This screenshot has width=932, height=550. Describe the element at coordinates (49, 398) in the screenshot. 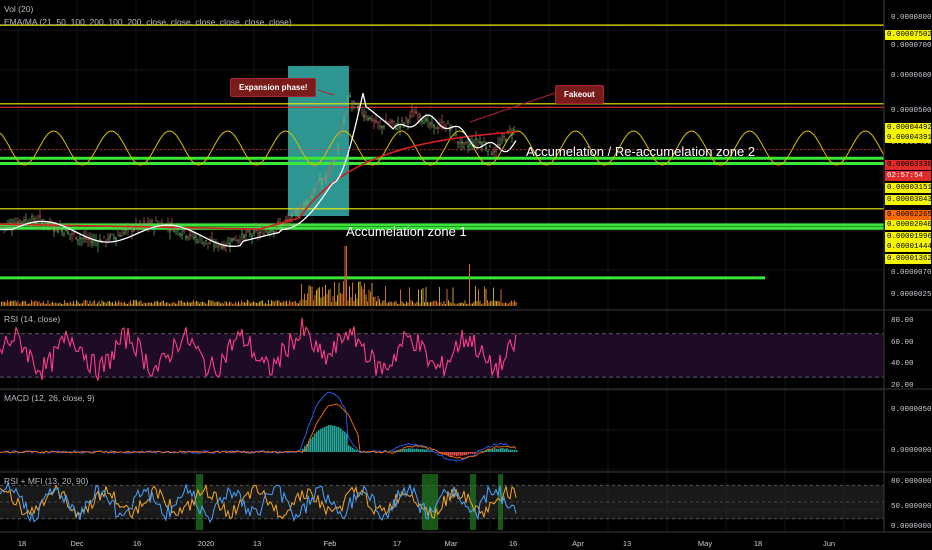

I see `macd-legend: MACD (12, 26, close, 9)` at that location.